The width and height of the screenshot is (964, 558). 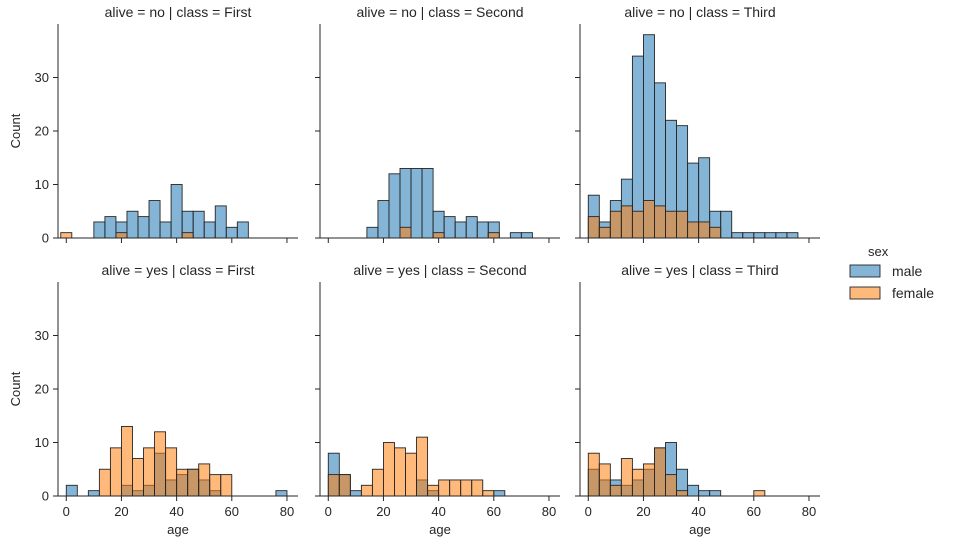 I want to click on y-tick-label: 10, so click(x=42, y=442).